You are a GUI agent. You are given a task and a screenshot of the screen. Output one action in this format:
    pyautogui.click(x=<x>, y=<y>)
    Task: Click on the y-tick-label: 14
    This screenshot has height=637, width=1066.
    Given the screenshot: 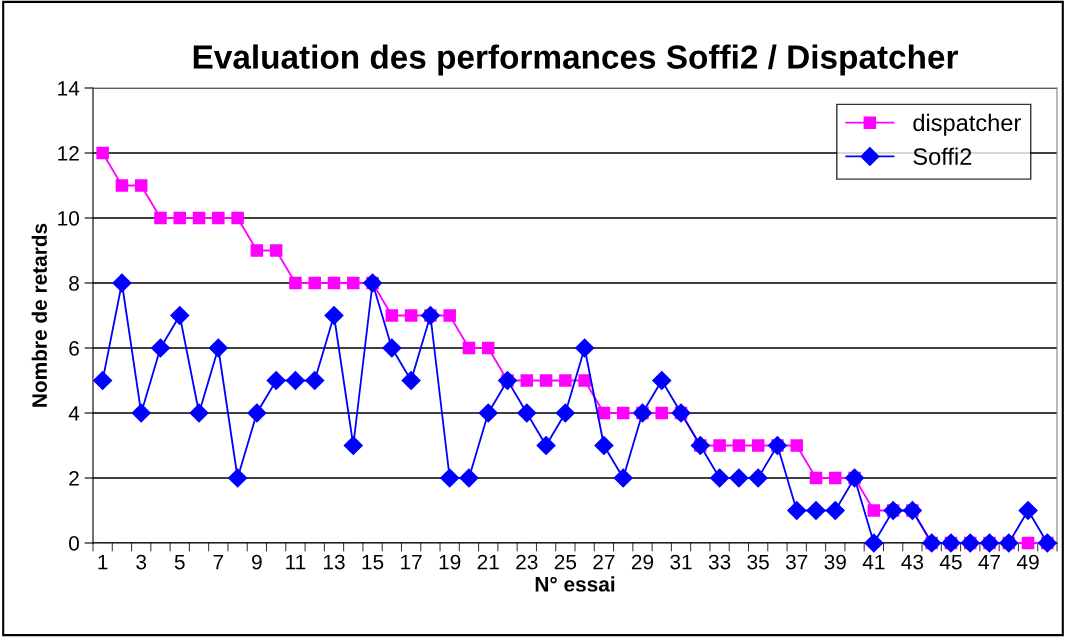 What is the action you would take?
    pyautogui.click(x=69, y=88)
    